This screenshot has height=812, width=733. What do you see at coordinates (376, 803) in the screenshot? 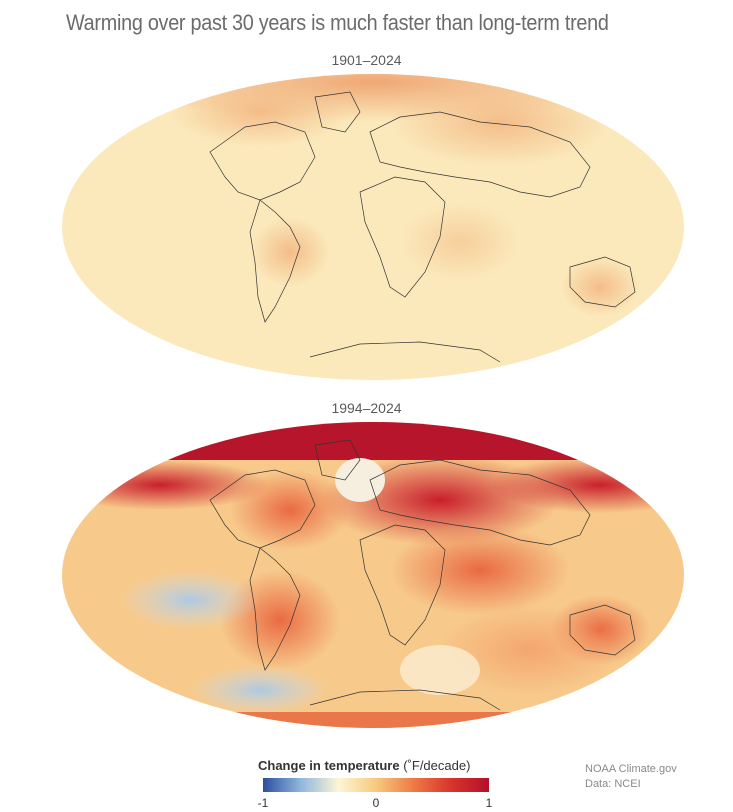
I see `scale-tick-mid: 0` at bounding box center [376, 803].